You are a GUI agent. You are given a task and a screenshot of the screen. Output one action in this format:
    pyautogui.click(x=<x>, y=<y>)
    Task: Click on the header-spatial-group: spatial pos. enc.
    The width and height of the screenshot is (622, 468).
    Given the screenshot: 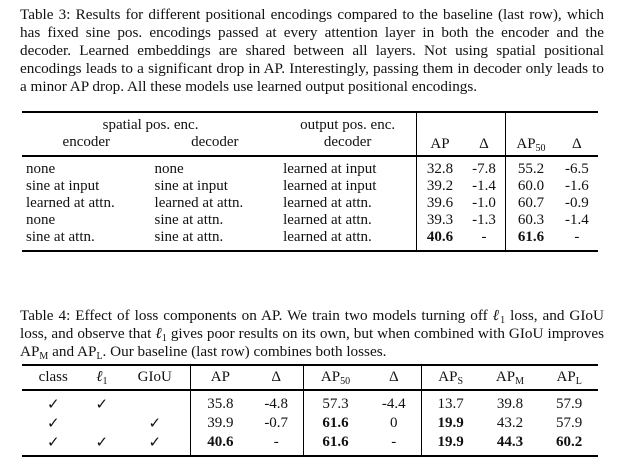 What is the action you would take?
    pyautogui.click(x=150, y=125)
    